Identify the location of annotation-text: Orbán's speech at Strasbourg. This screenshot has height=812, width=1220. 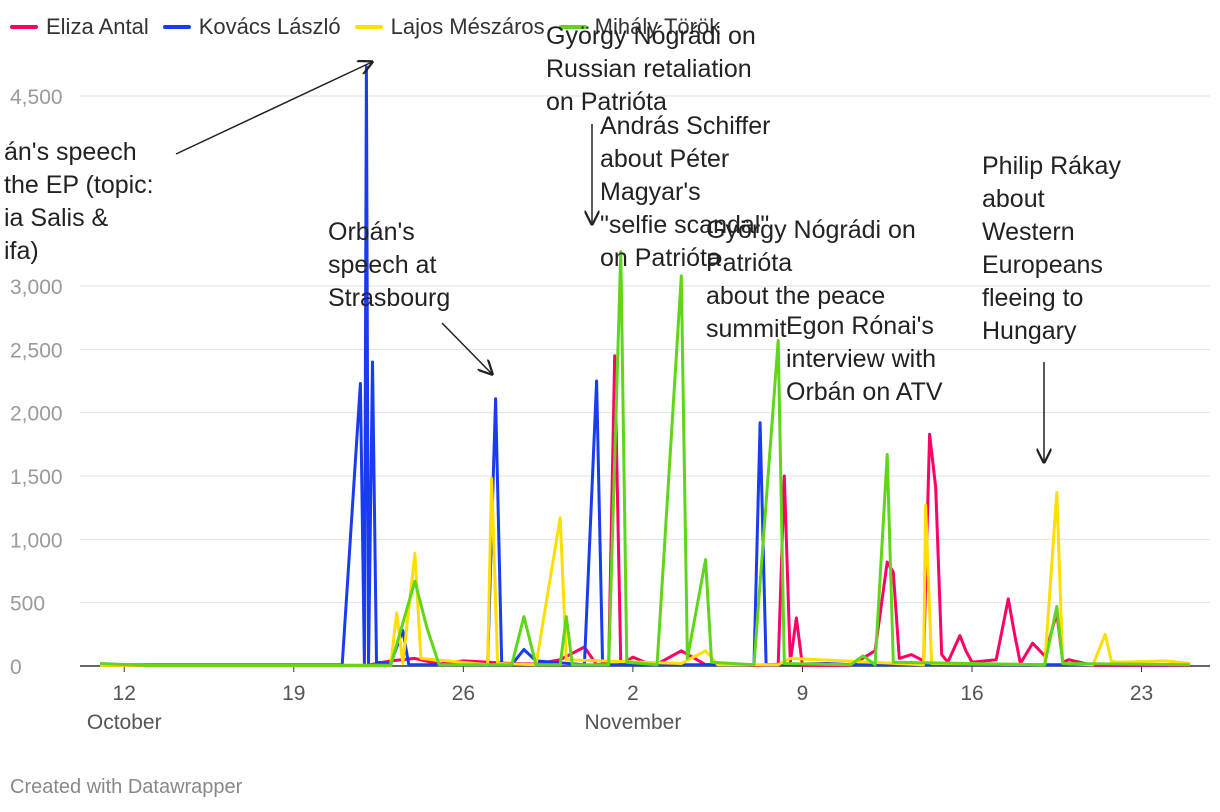
(389, 265).